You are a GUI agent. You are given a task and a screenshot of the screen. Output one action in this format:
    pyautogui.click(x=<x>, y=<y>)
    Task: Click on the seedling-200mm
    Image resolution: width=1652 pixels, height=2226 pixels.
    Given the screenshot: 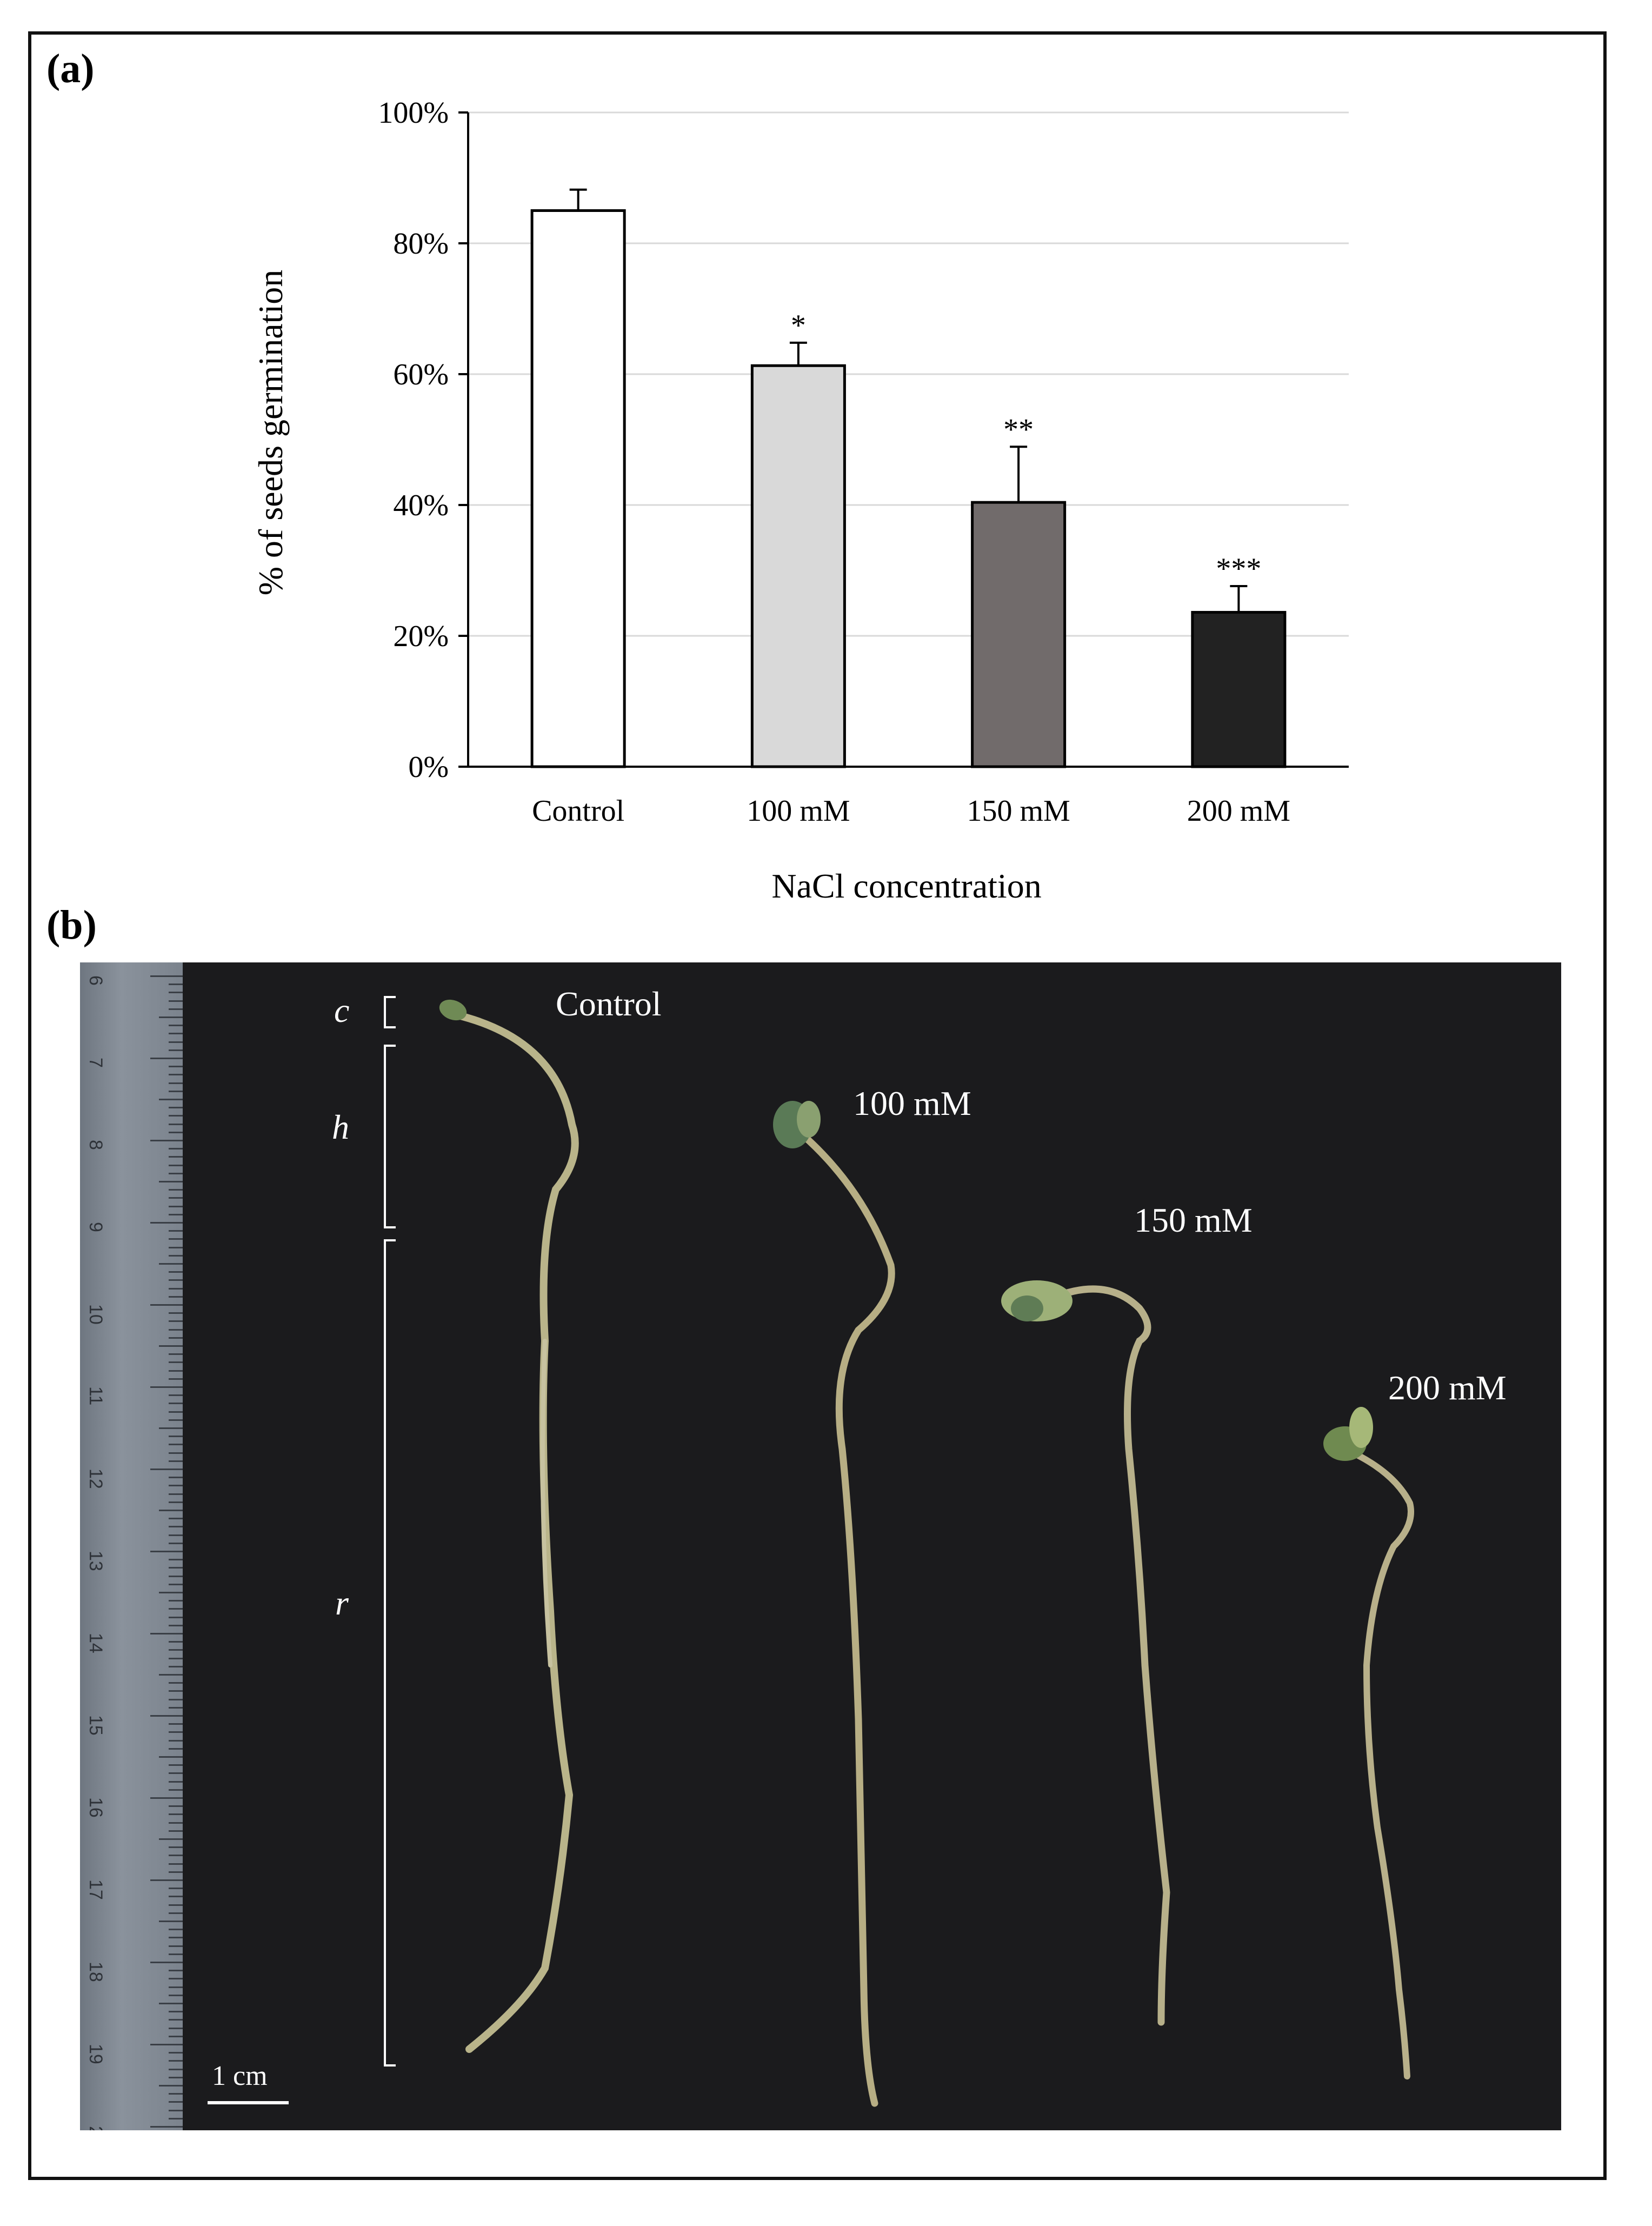 What is the action you would take?
    pyautogui.click(x=1368, y=1743)
    